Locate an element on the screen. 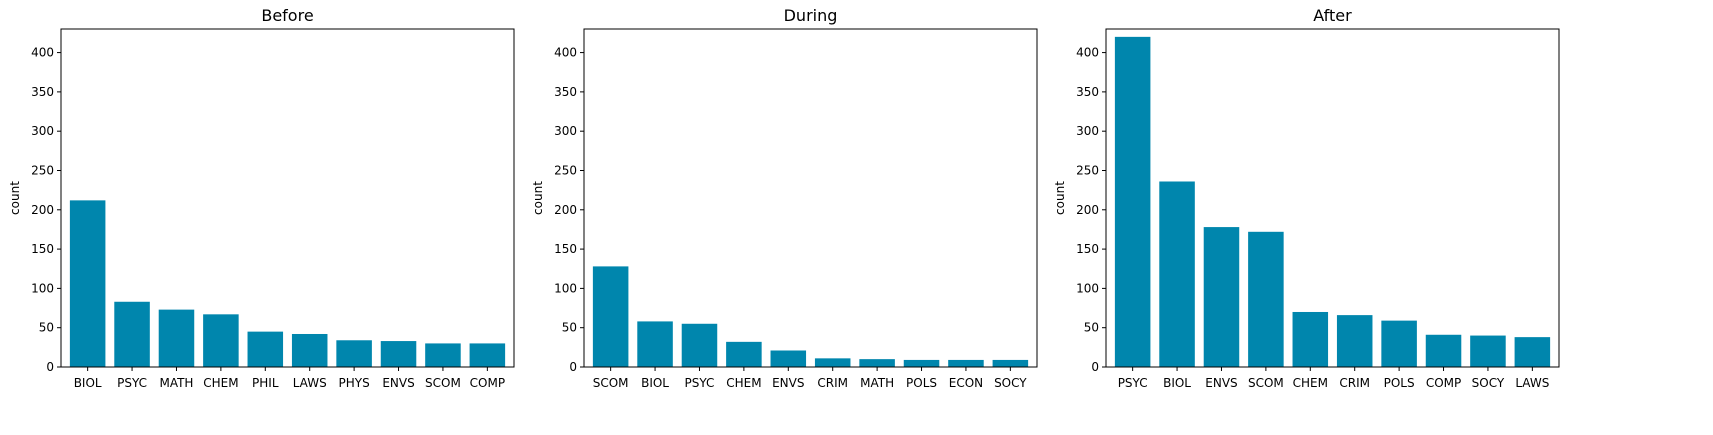  x-tick-label: ECON is located at coordinates (966, 383).